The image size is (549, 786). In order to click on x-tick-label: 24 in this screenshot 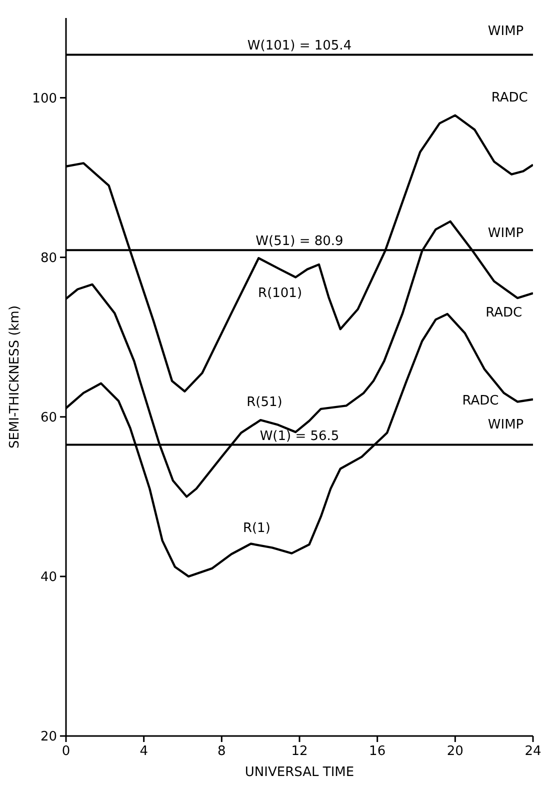, I will do `click(533, 752)`.